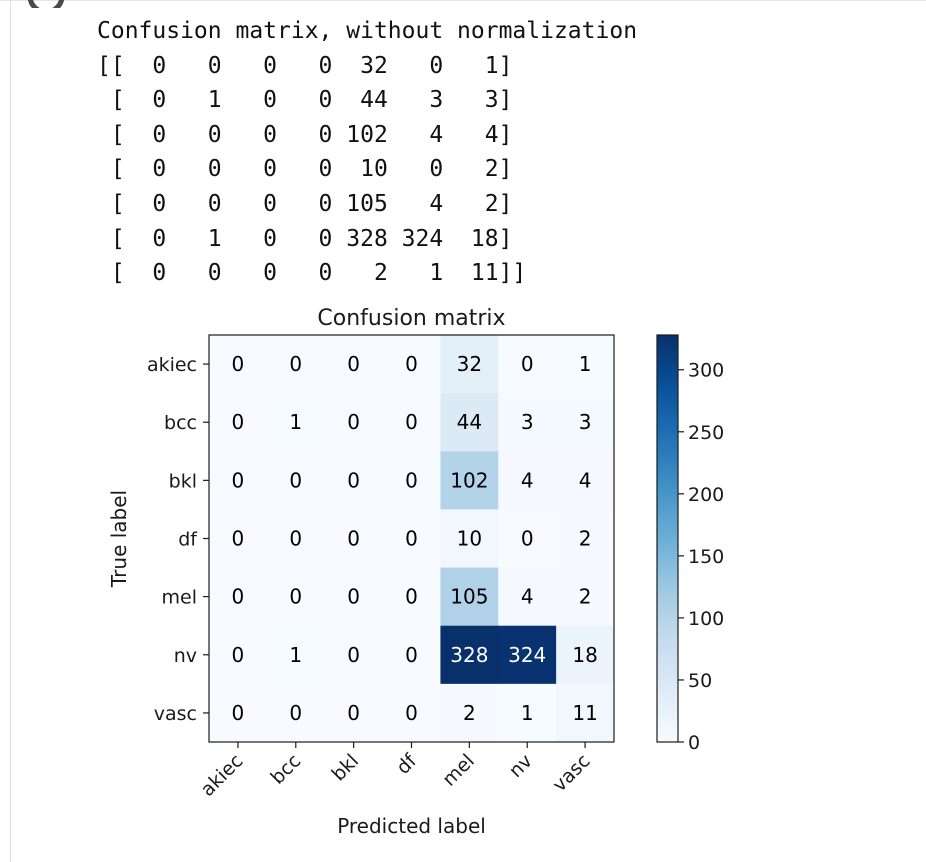  Describe the element at coordinates (188, 540) in the screenshot. I see `y-tick-label: df` at that location.